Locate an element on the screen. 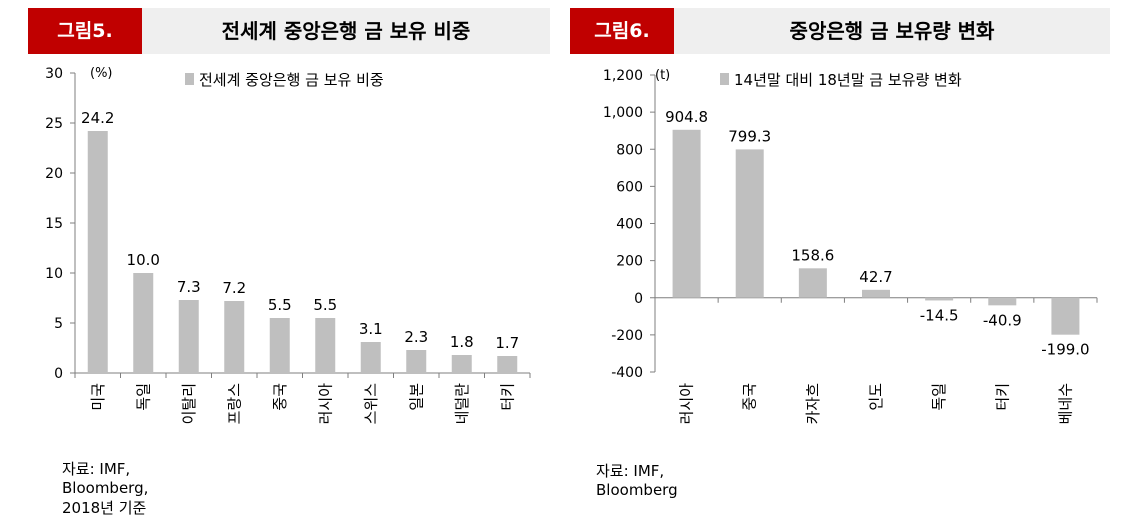  category-label: 네덜란 is located at coordinates (462, 404).